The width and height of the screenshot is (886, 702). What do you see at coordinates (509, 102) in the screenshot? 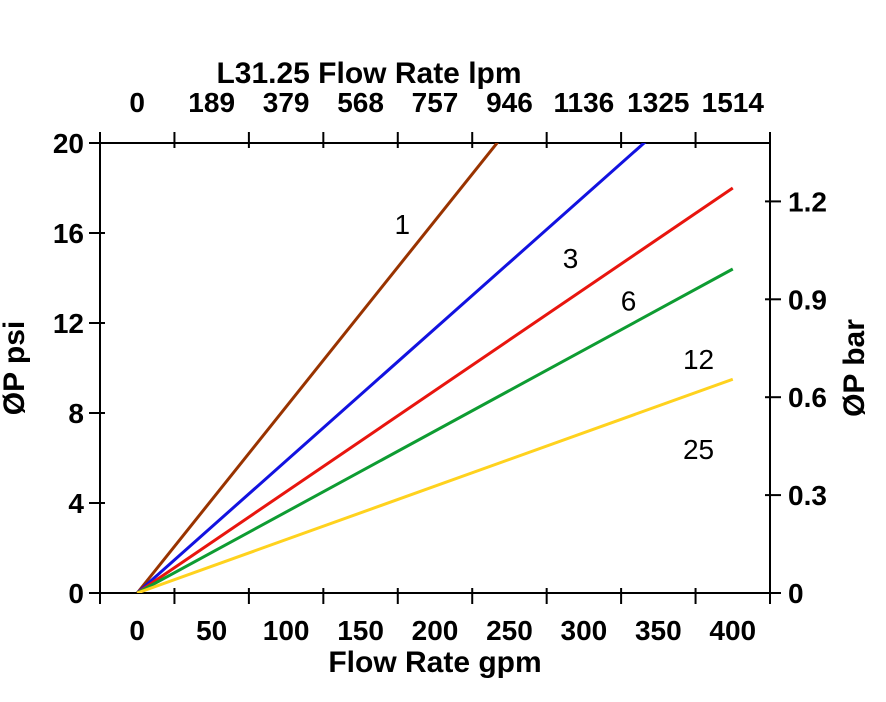
I see `x-axis-top-tick-label: 946` at bounding box center [509, 102].